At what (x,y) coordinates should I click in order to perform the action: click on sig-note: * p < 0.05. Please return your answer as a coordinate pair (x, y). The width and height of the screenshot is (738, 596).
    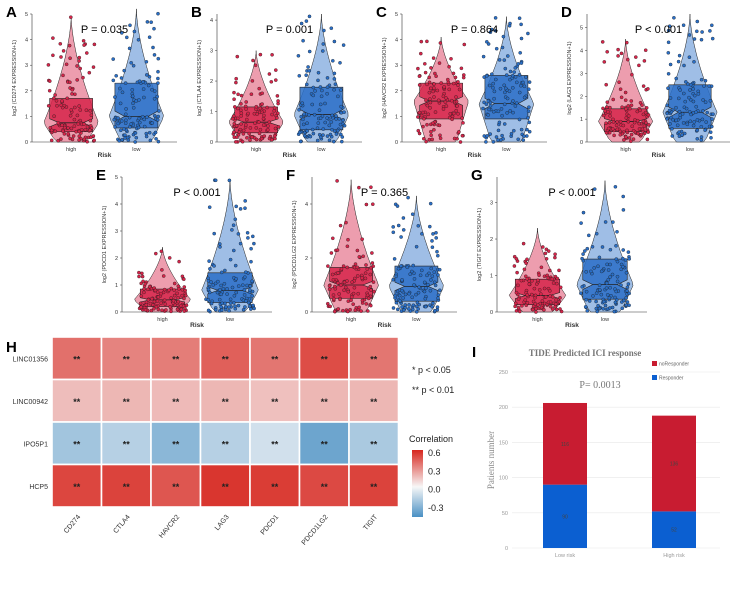
    Looking at the image, I should click on (431, 370).